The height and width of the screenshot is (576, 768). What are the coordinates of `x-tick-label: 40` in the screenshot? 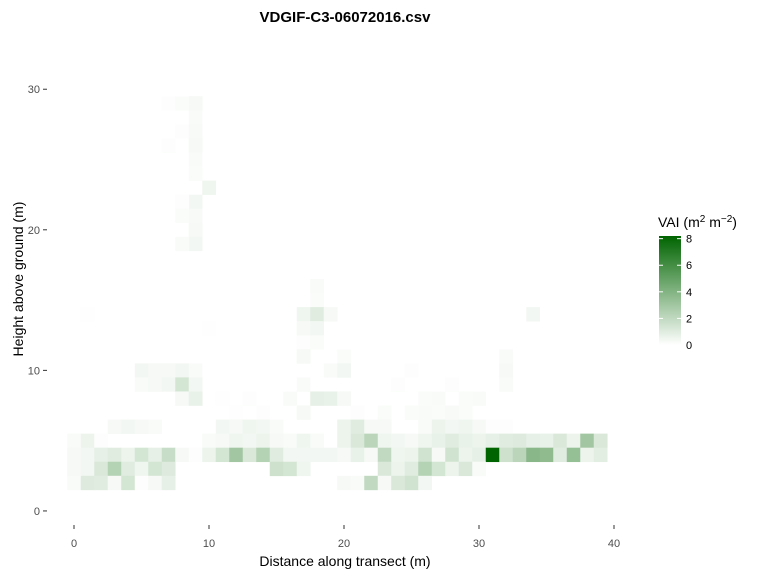 It's located at (614, 544).